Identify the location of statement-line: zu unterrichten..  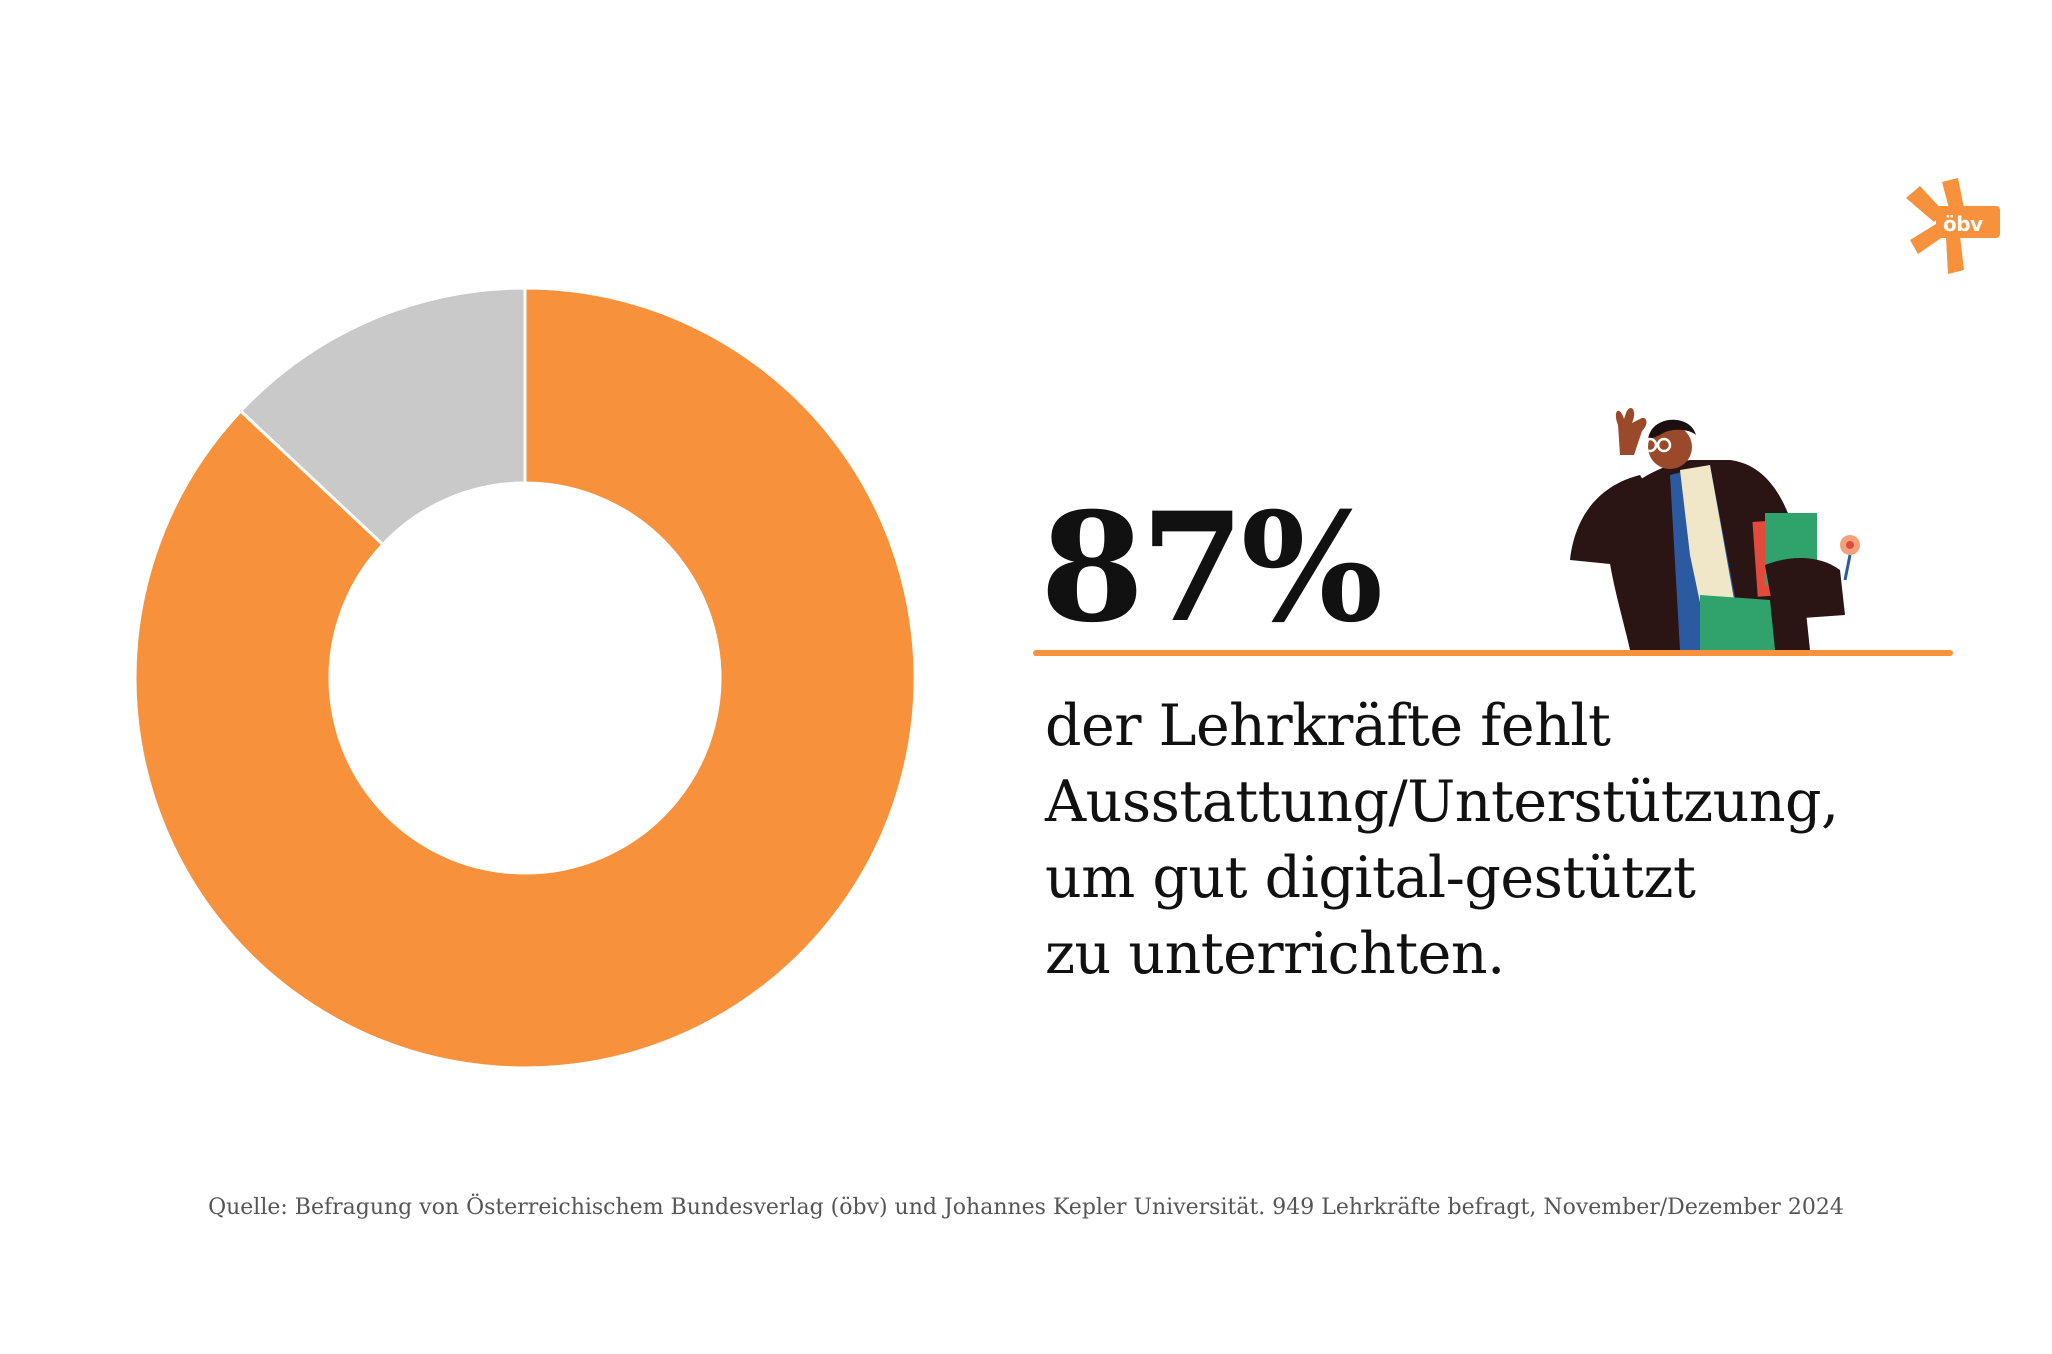
(1275, 954).